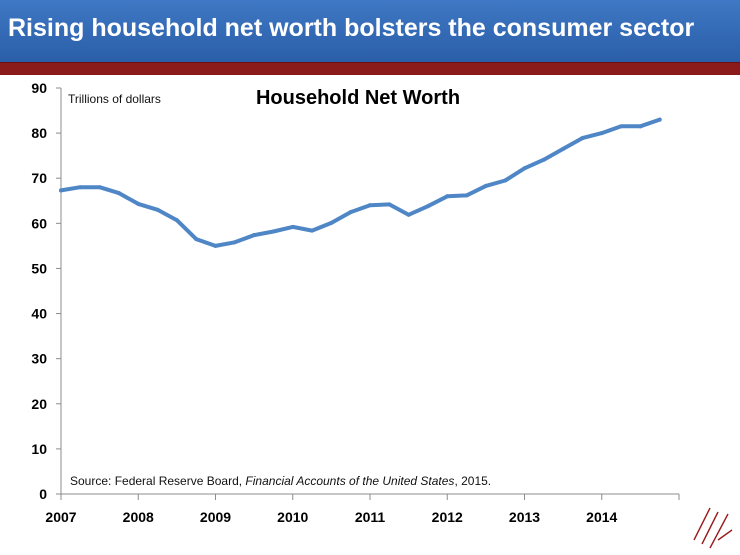 This screenshot has height=555, width=740. I want to click on x-tick-label: 2011, so click(370, 517).